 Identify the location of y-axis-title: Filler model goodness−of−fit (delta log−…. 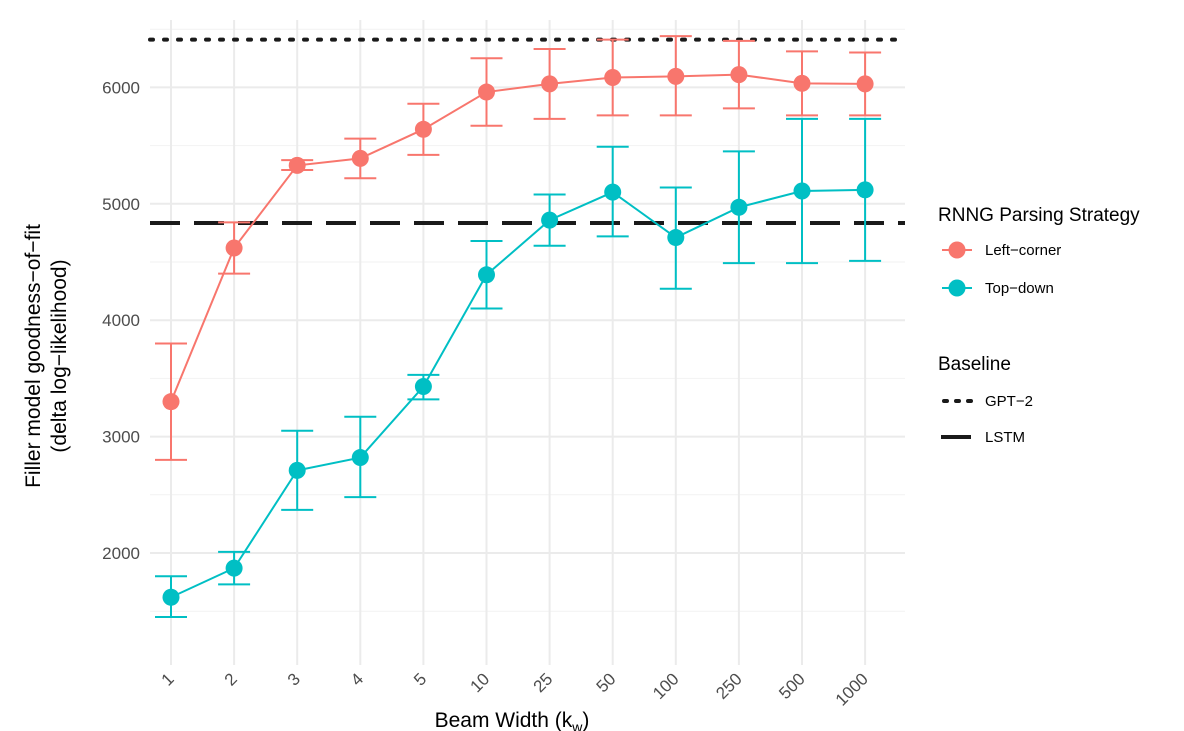
(46, 356).